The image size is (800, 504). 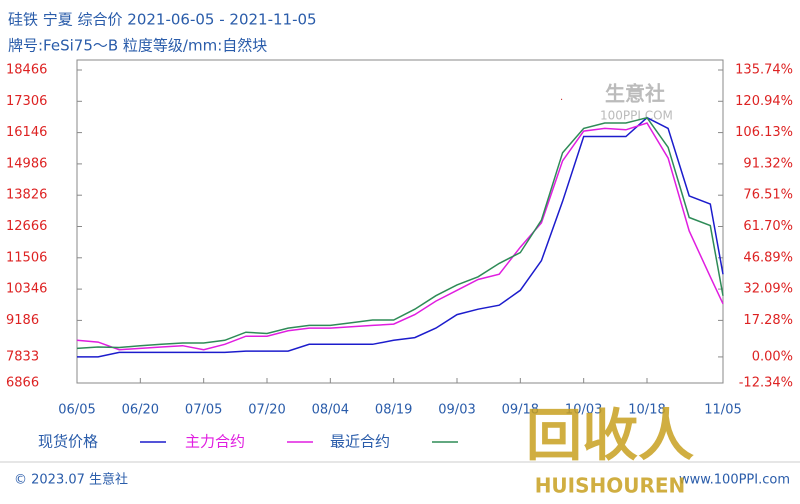 What do you see at coordinates (636, 116) in the screenshot?
I see `logo-url: 100PPI.COM` at bounding box center [636, 116].